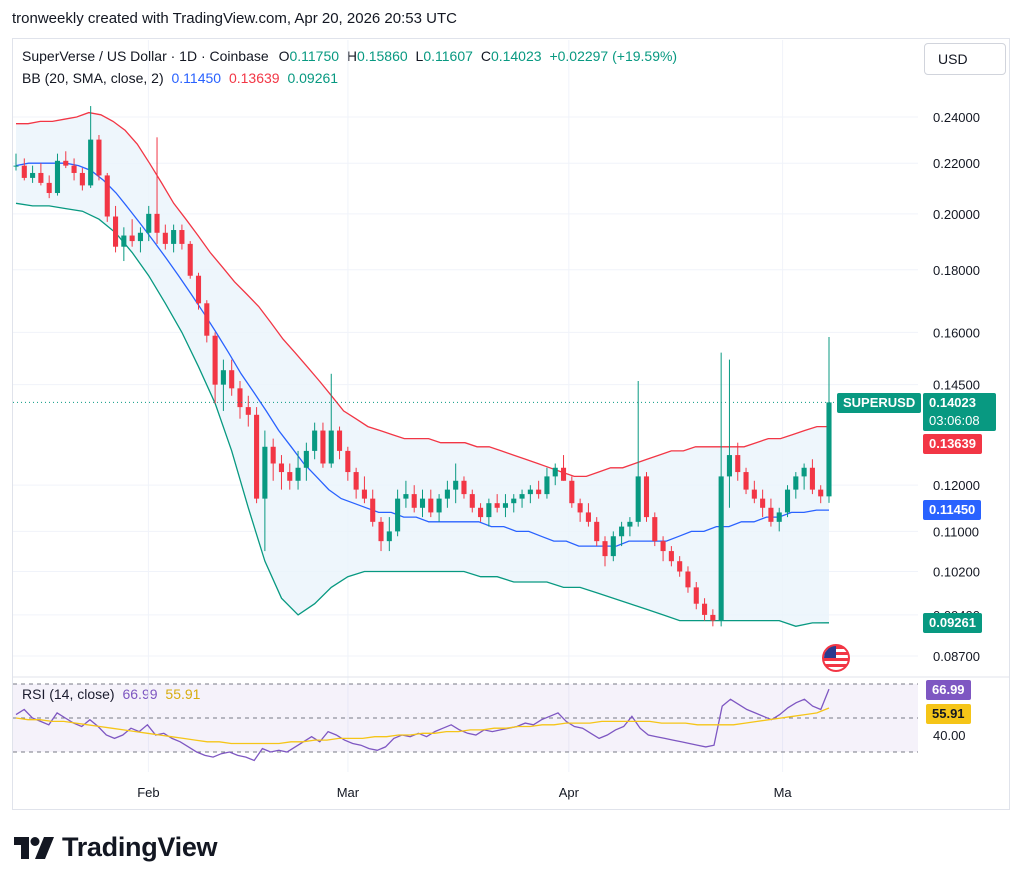 The height and width of the screenshot is (889, 1024). Describe the element at coordinates (34, 847) in the screenshot. I see `tradingview-mark-icon` at that location.